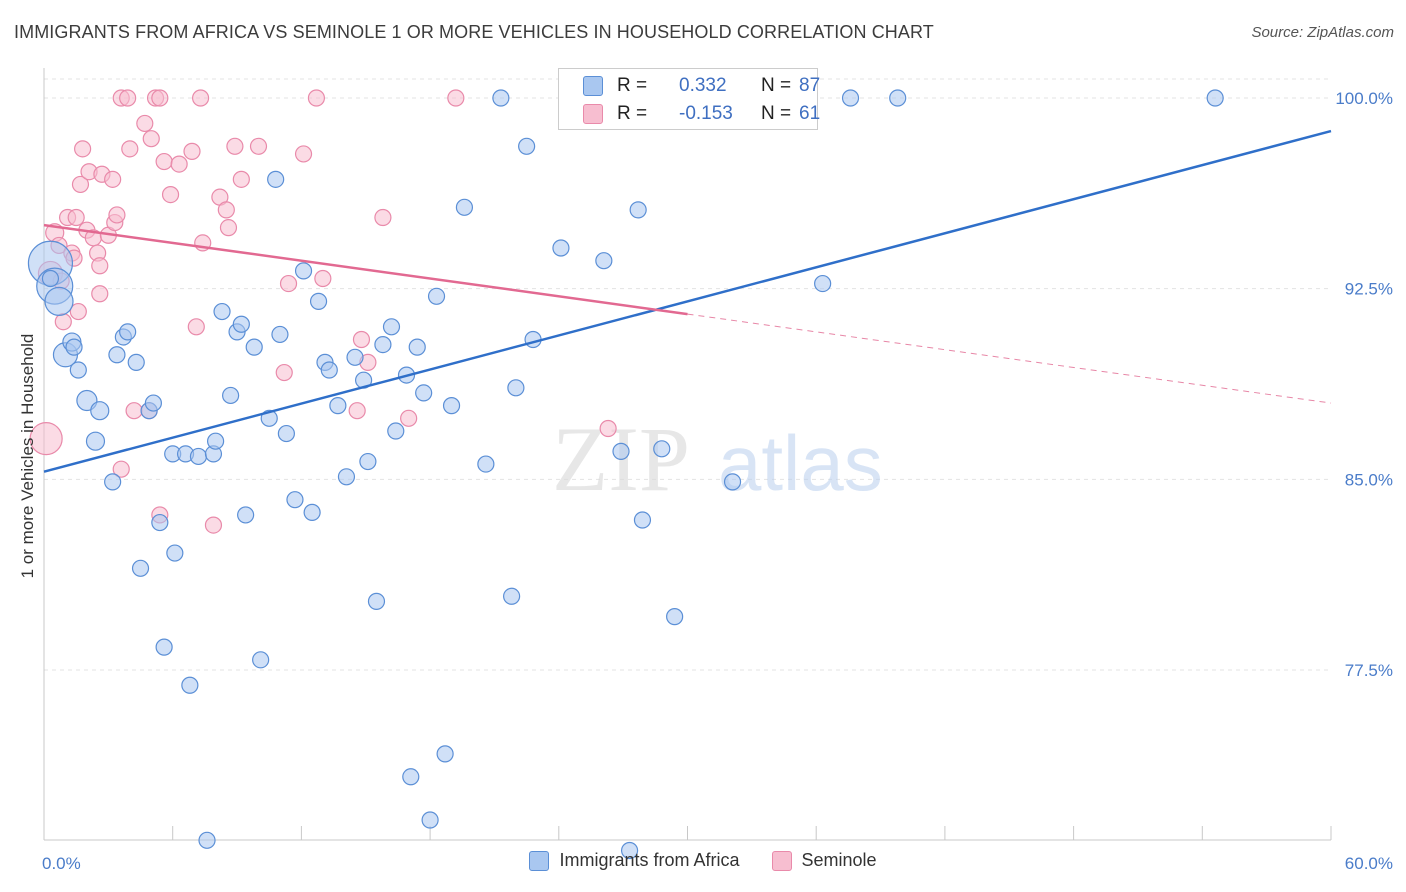 This screenshot has width=1406, height=892. Describe the element at coordinates (539, 860) in the screenshot. I see `legend-swatch-africa` at that location.